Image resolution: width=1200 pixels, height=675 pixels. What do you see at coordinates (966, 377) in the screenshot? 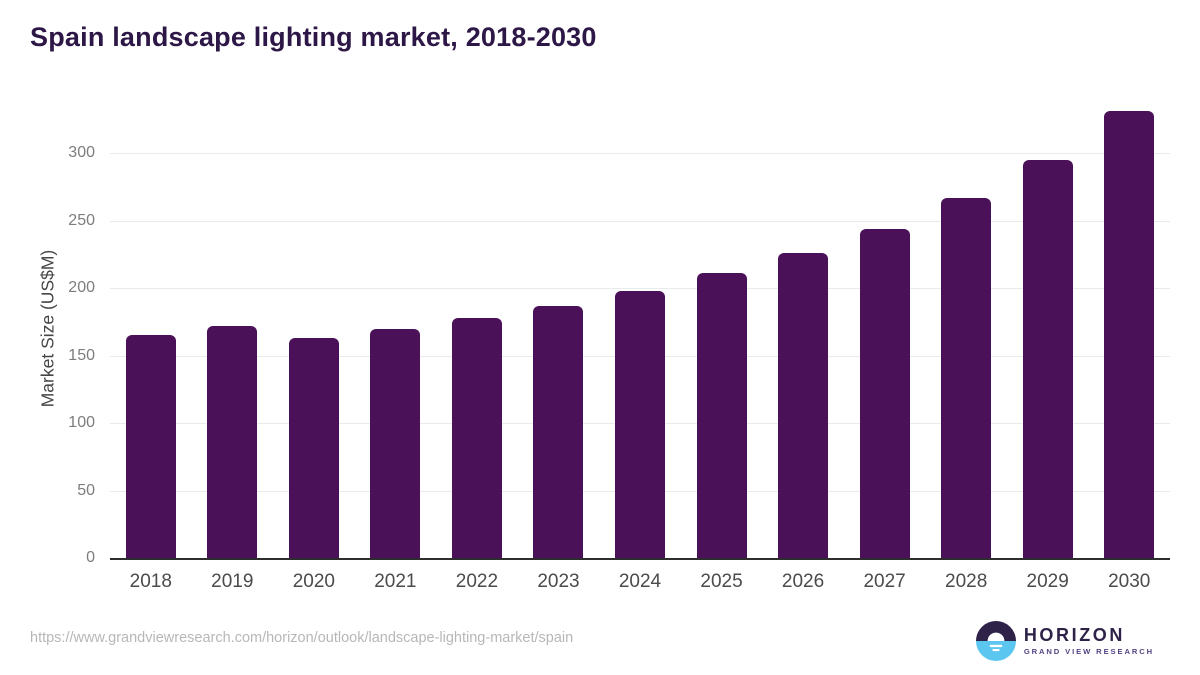
I see `bar-2028` at bounding box center [966, 377].